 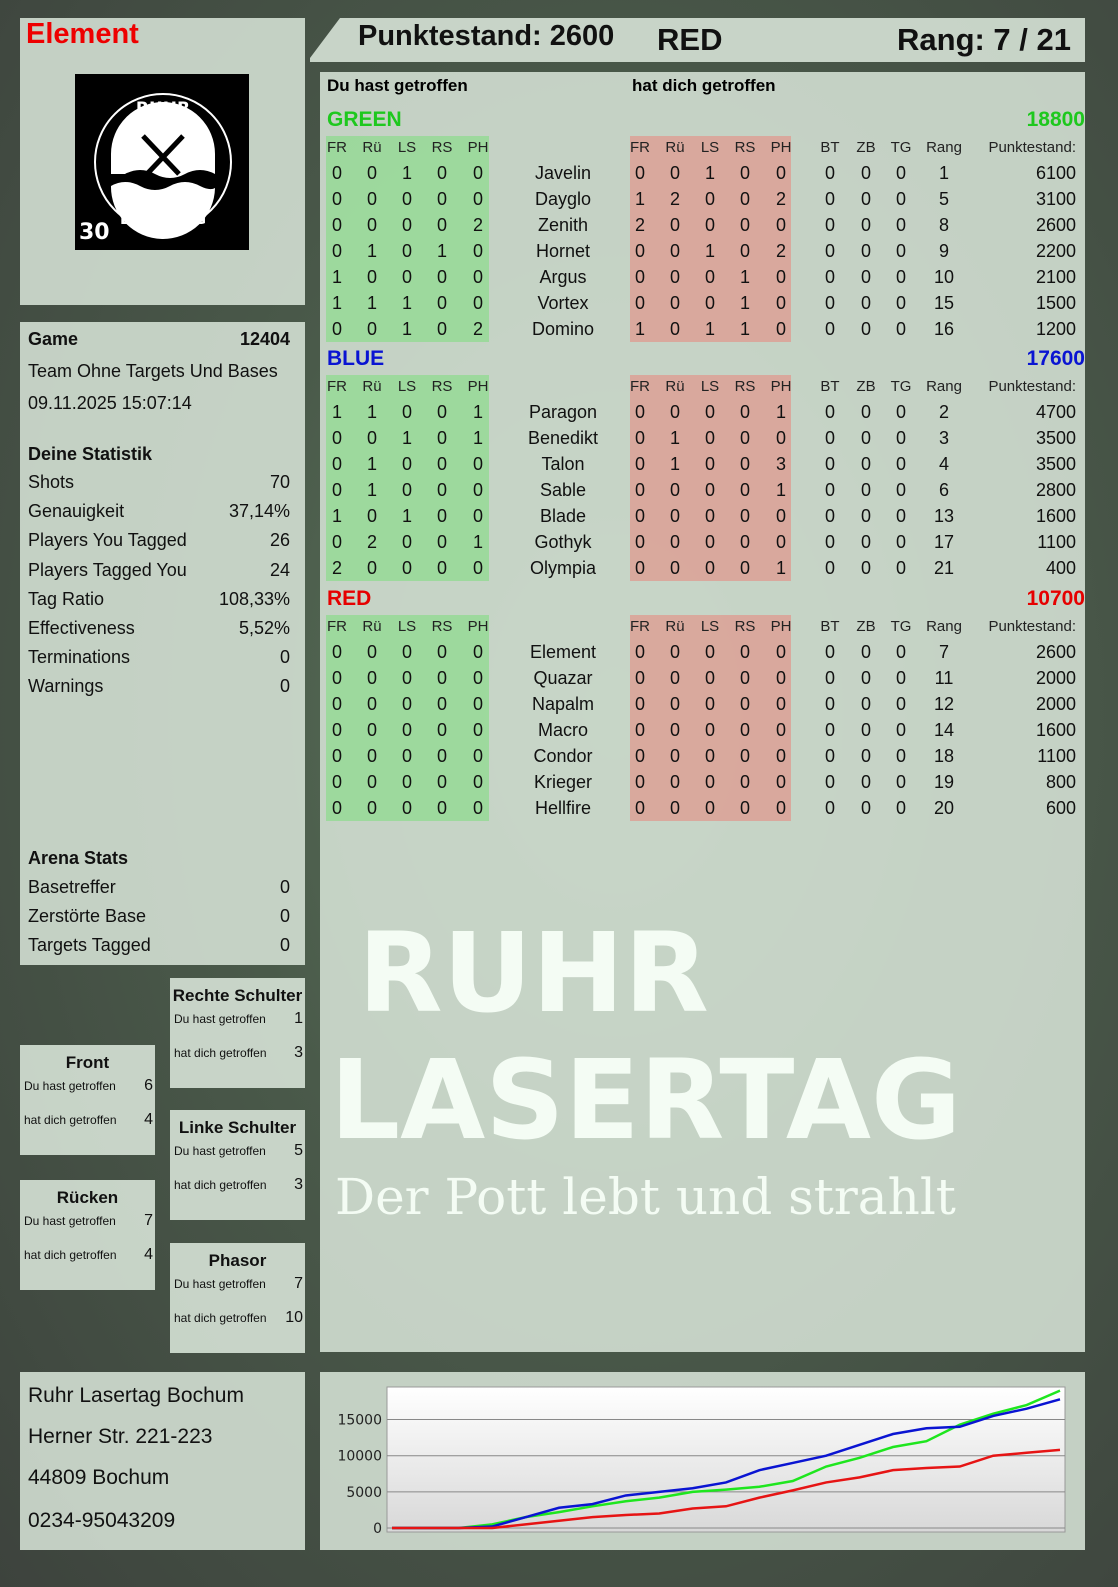 I want to click on rank-cell: 2, so click(x=944, y=412).